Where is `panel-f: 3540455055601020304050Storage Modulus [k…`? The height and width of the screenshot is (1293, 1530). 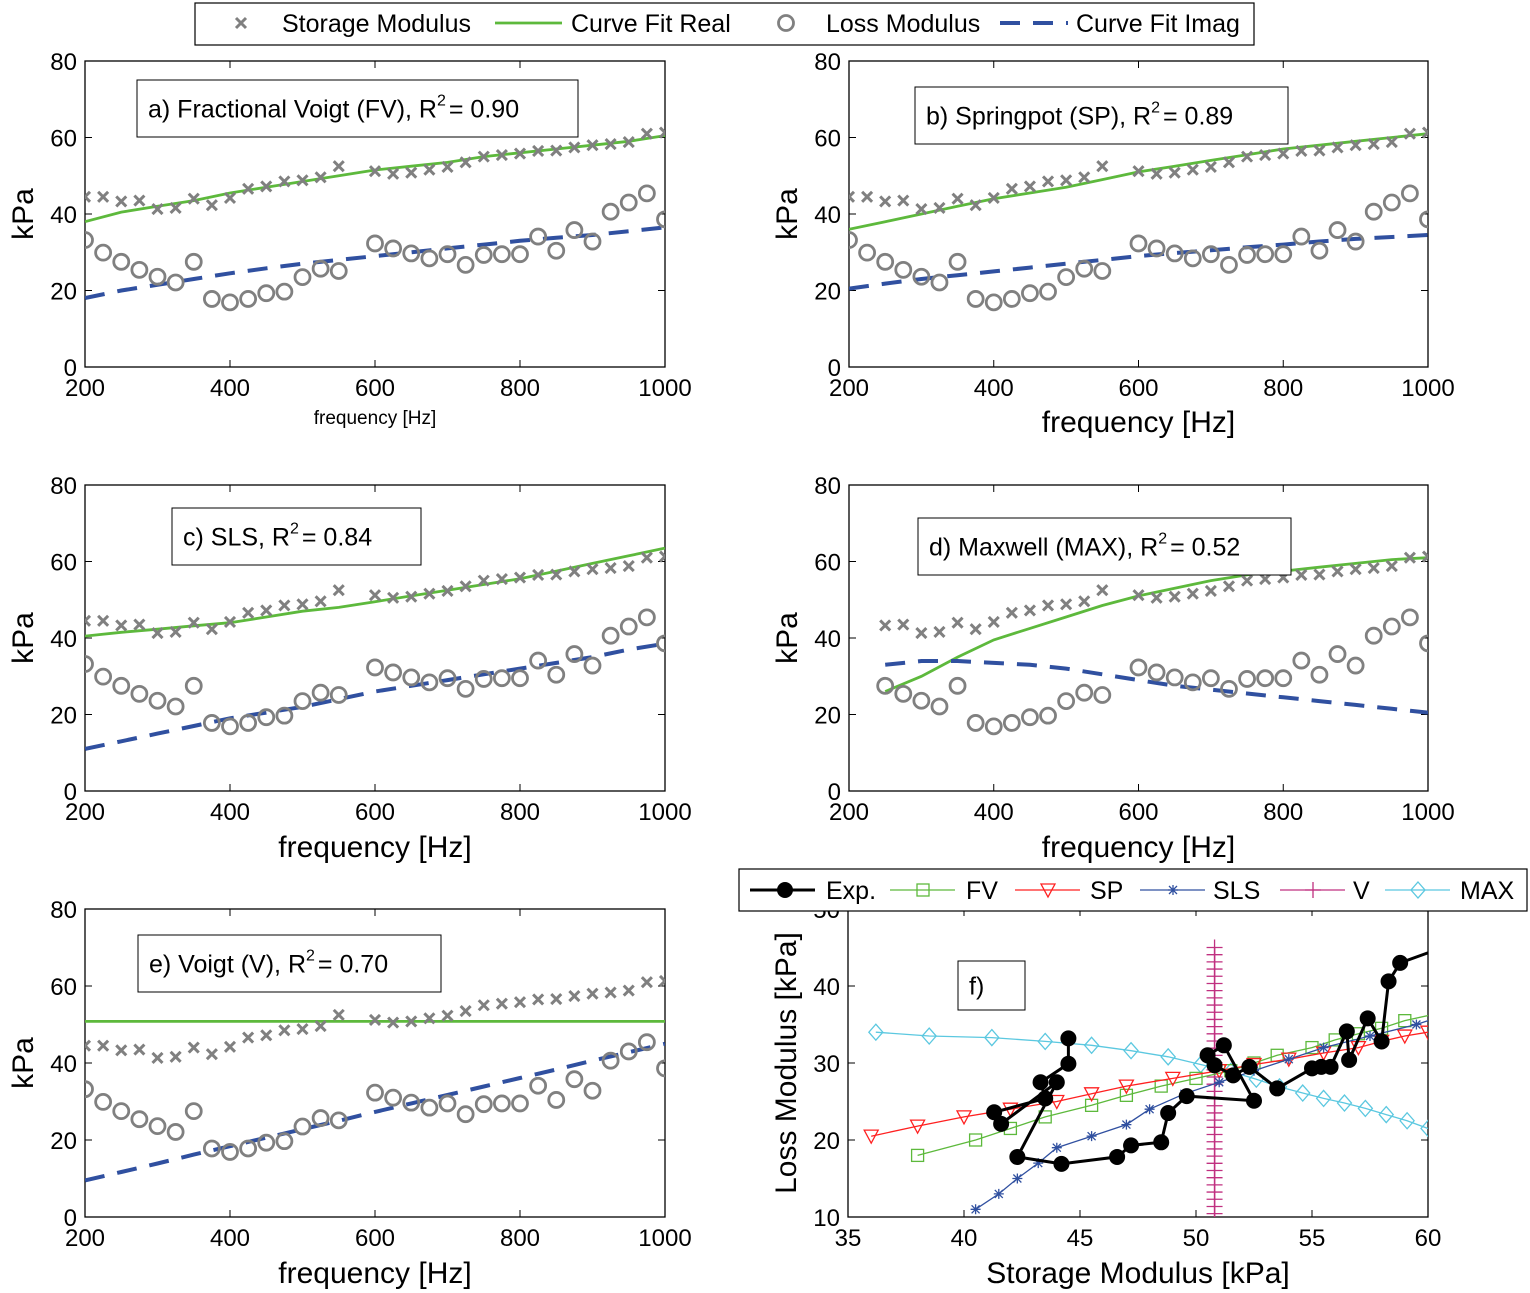
panel-f: 3540455055601020304050Storage Modulus [k… is located at coordinates (1118, 1093).